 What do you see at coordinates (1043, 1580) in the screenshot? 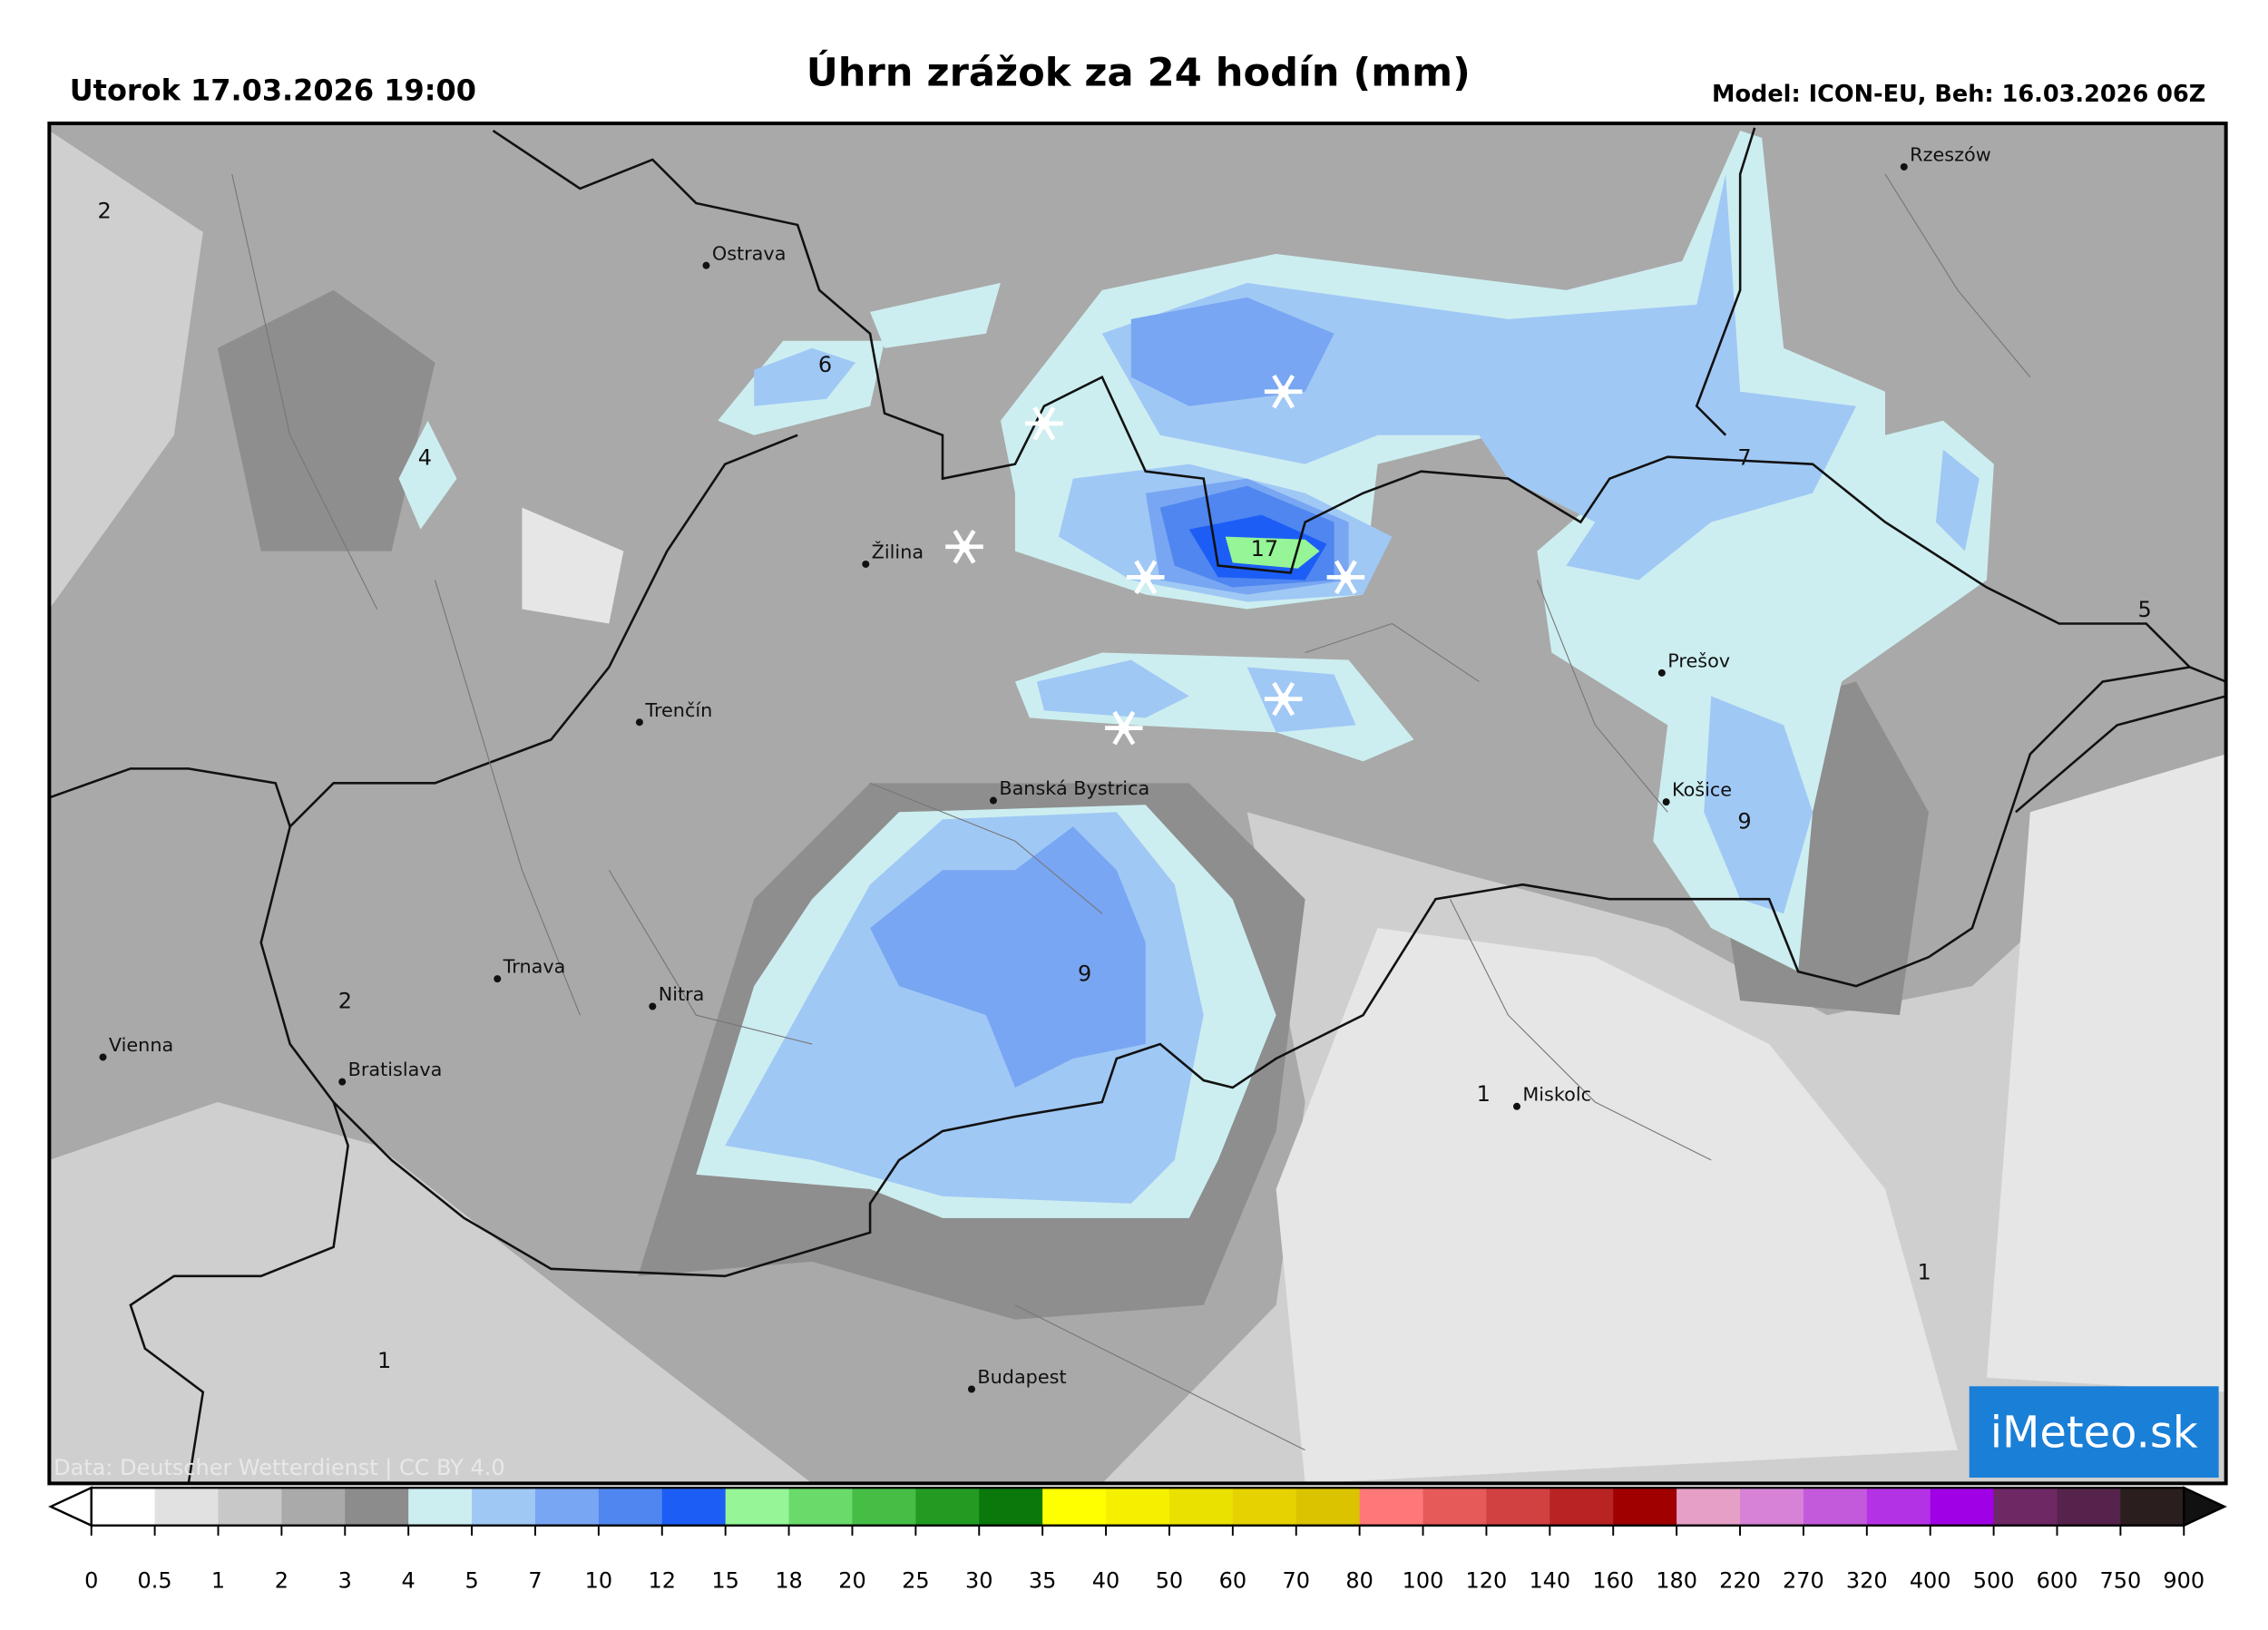
I see `colorbar-tick-label: 35` at bounding box center [1043, 1580].